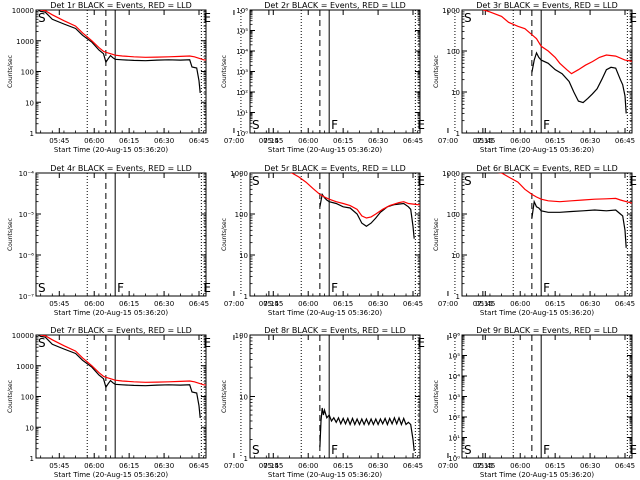  I want to click on plot-title: Det 3r BLACK = Events, RED = LLD, so click(547, 5).